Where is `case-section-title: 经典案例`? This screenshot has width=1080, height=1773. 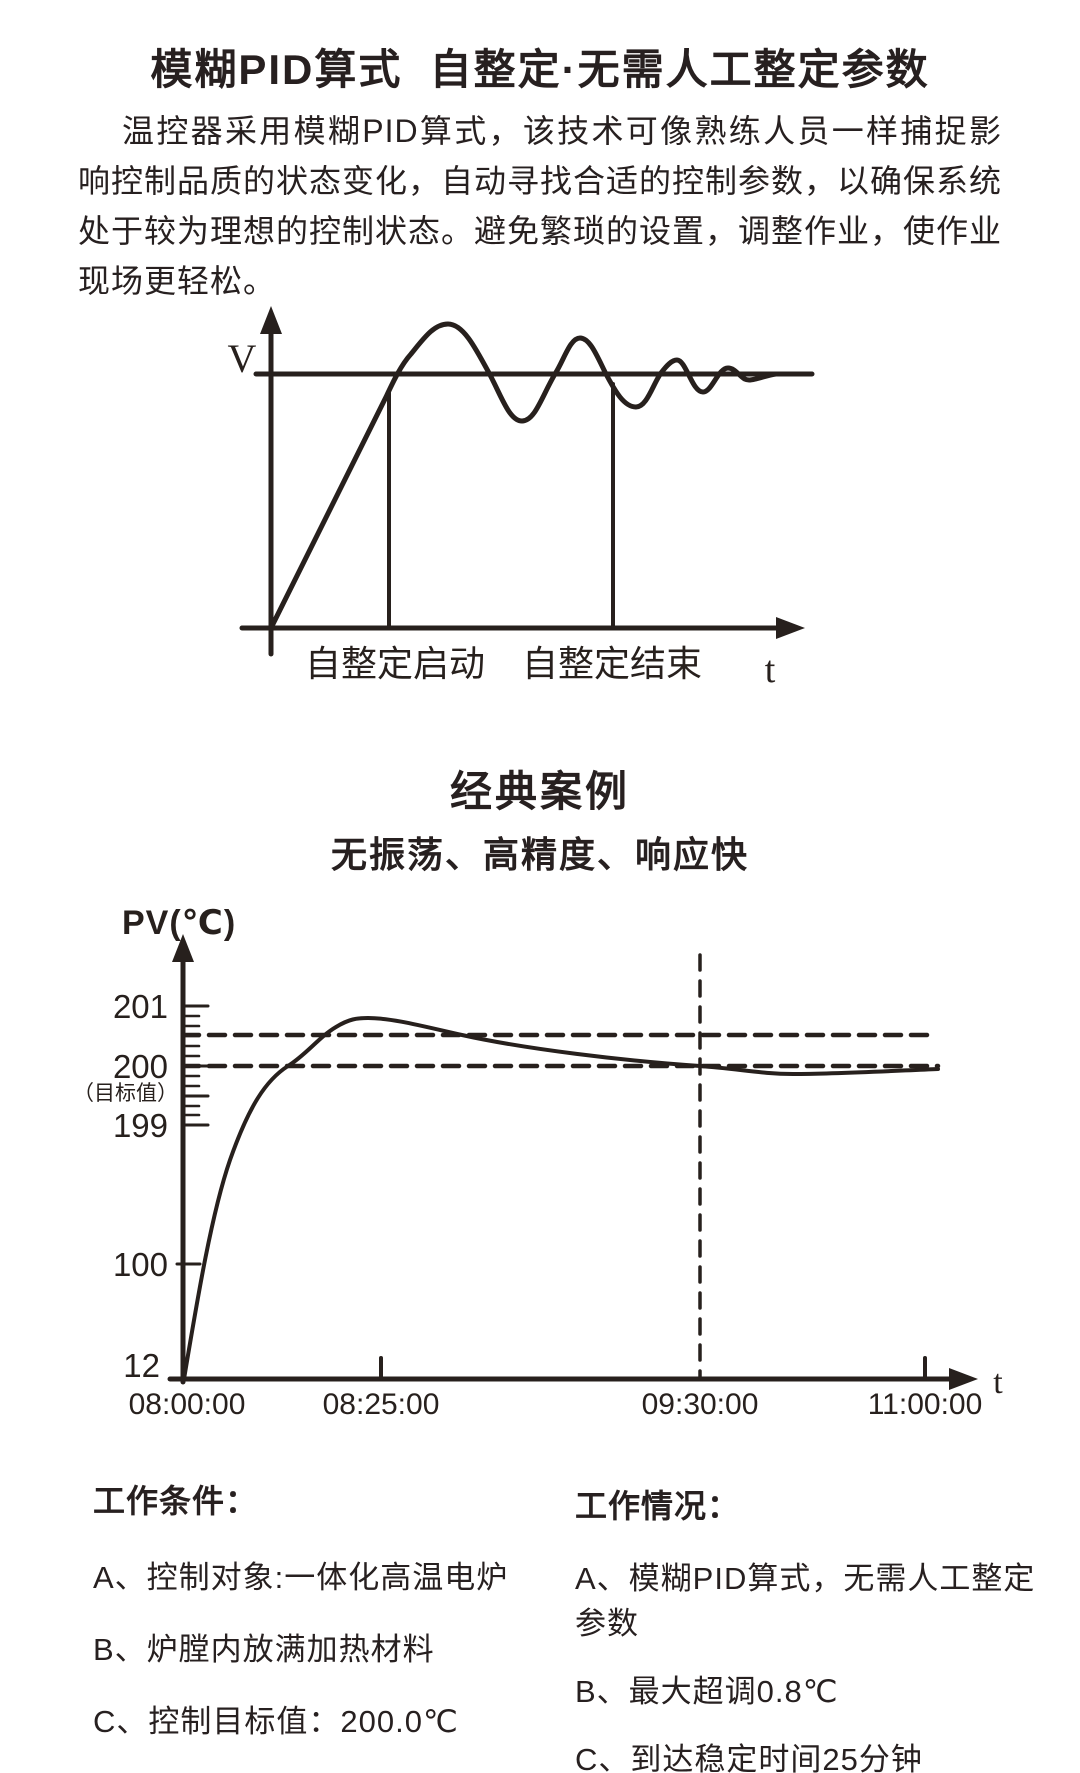 case-section-title: 经典案例 is located at coordinates (539, 791).